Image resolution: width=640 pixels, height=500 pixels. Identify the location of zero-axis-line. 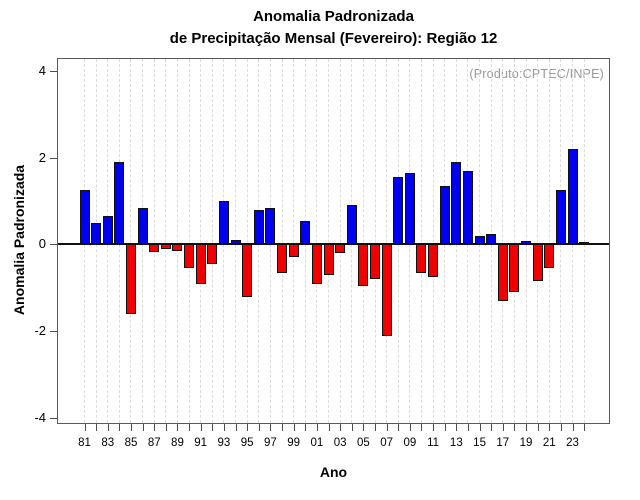
(333, 244).